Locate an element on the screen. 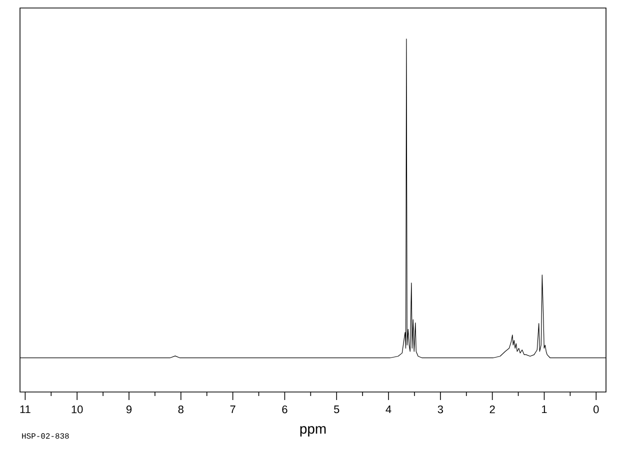  x-tick-label: 9 is located at coordinates (129, 410).